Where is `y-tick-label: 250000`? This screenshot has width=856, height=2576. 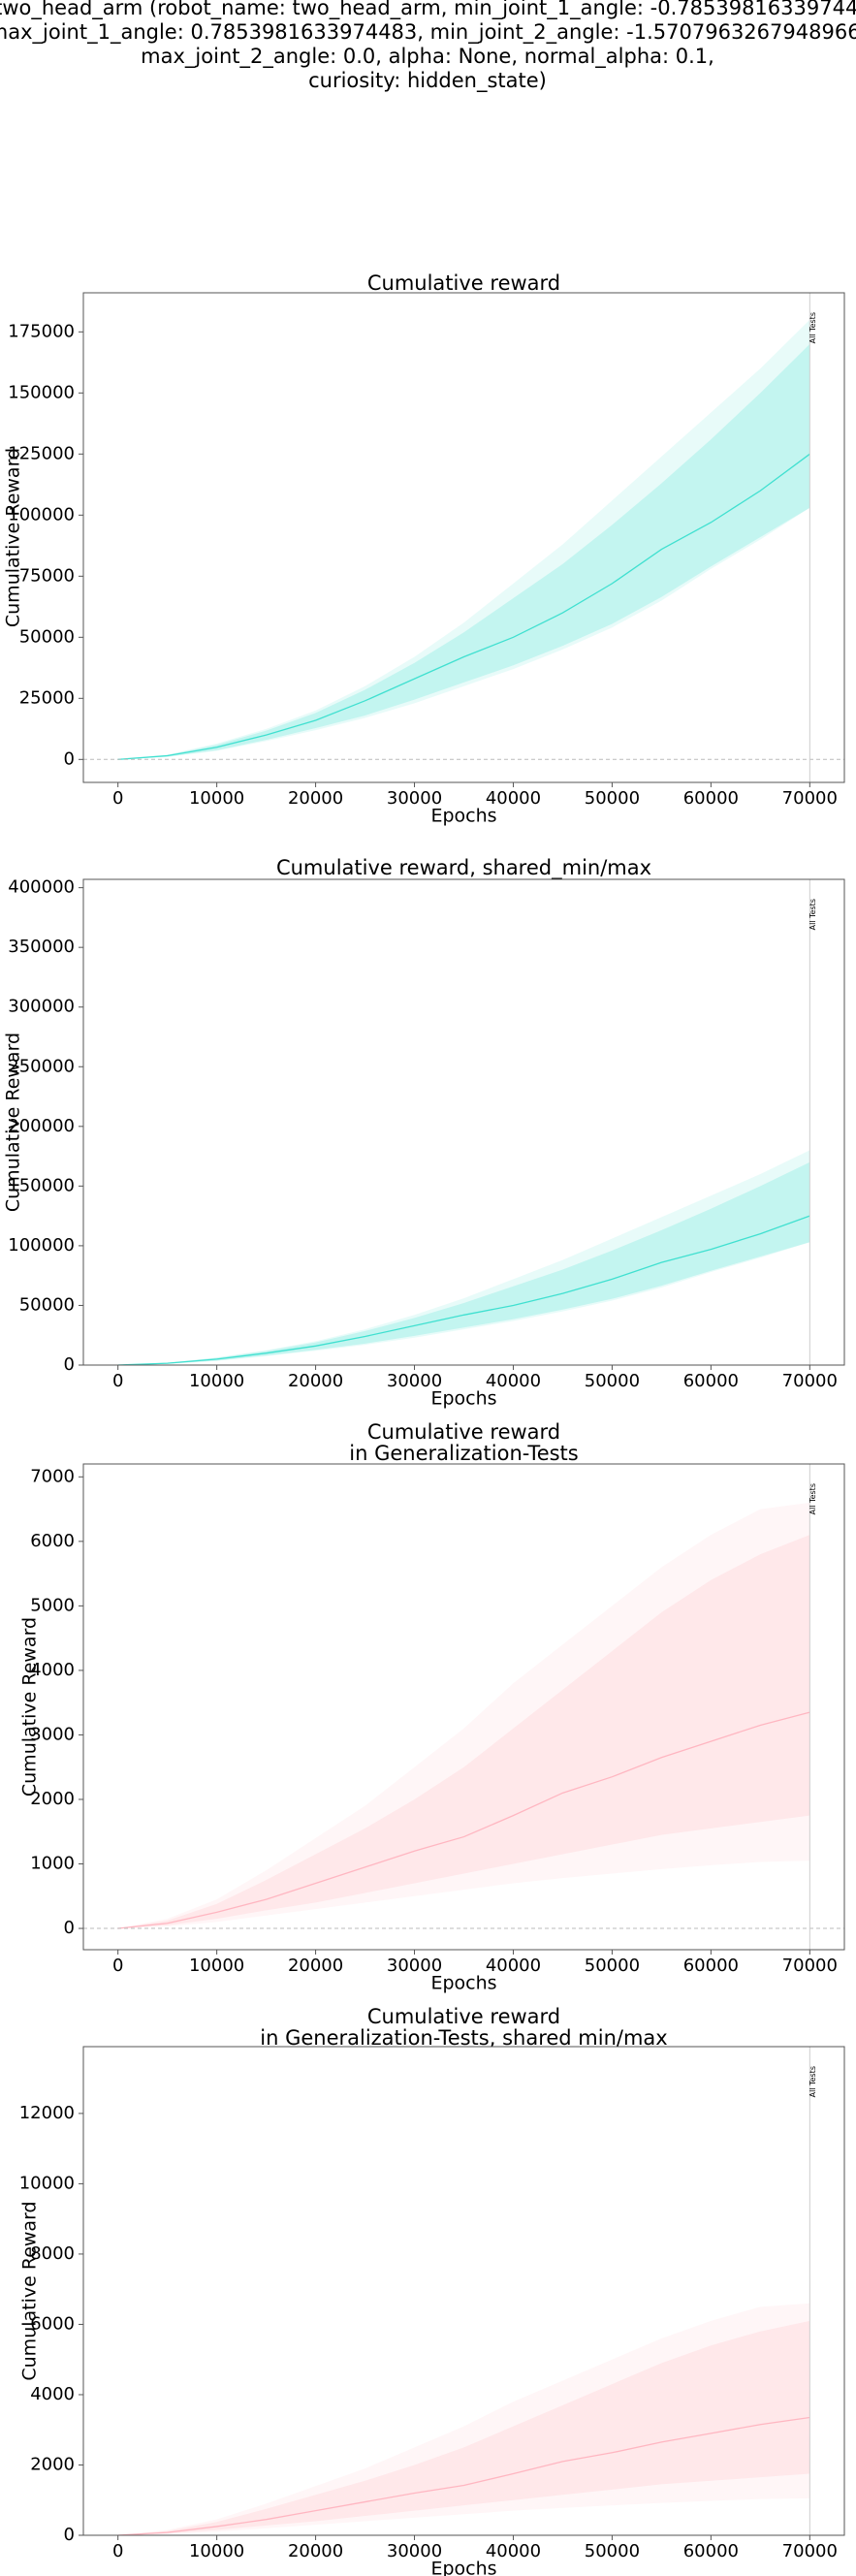
y-tick-label: 250000 is located at coordinates (41, 1066).